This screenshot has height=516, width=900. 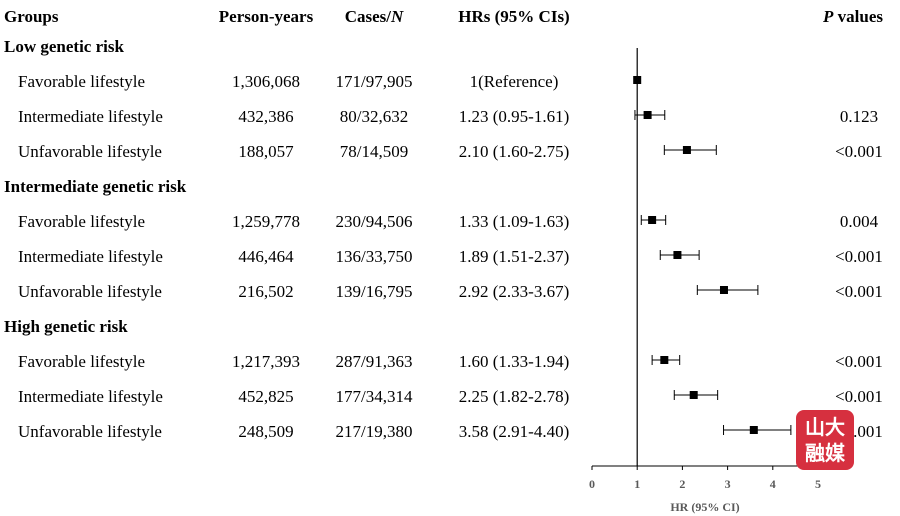 I want to click on group-label-intermediate: Intermediate genetic risk, so click(x=95, y=186).